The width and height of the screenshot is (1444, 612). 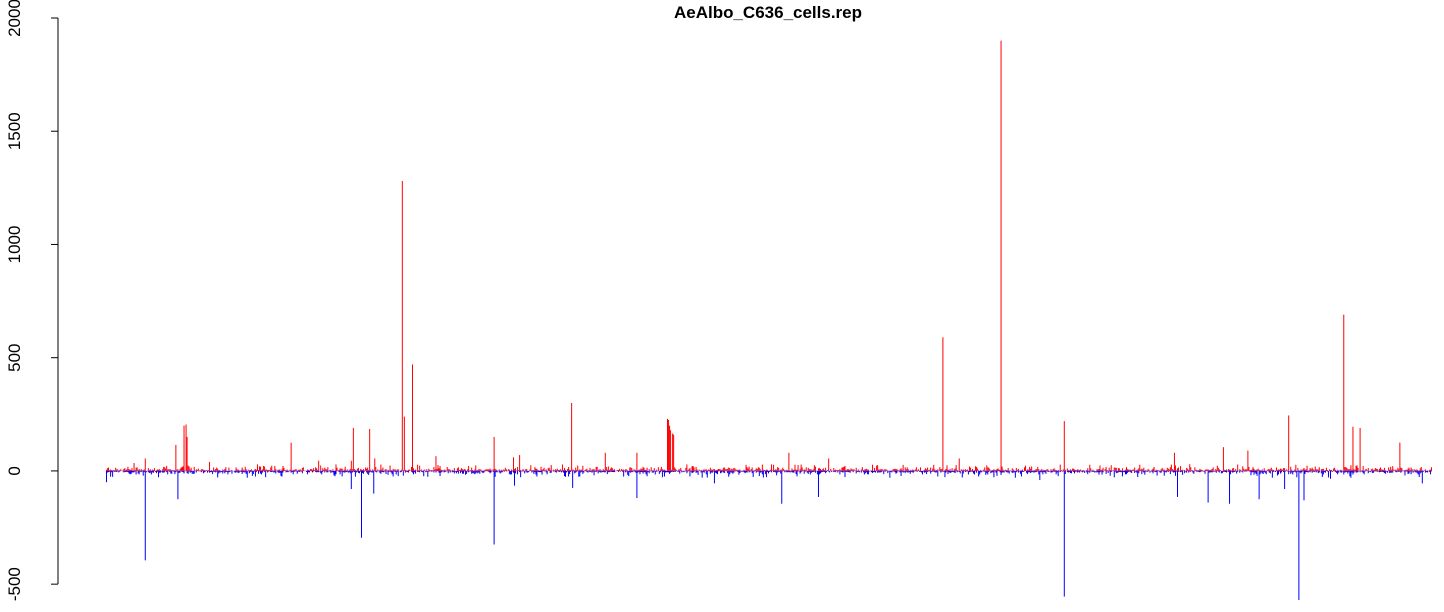 I want to click on y-tick-label: 500, so click(x=14, y=358).